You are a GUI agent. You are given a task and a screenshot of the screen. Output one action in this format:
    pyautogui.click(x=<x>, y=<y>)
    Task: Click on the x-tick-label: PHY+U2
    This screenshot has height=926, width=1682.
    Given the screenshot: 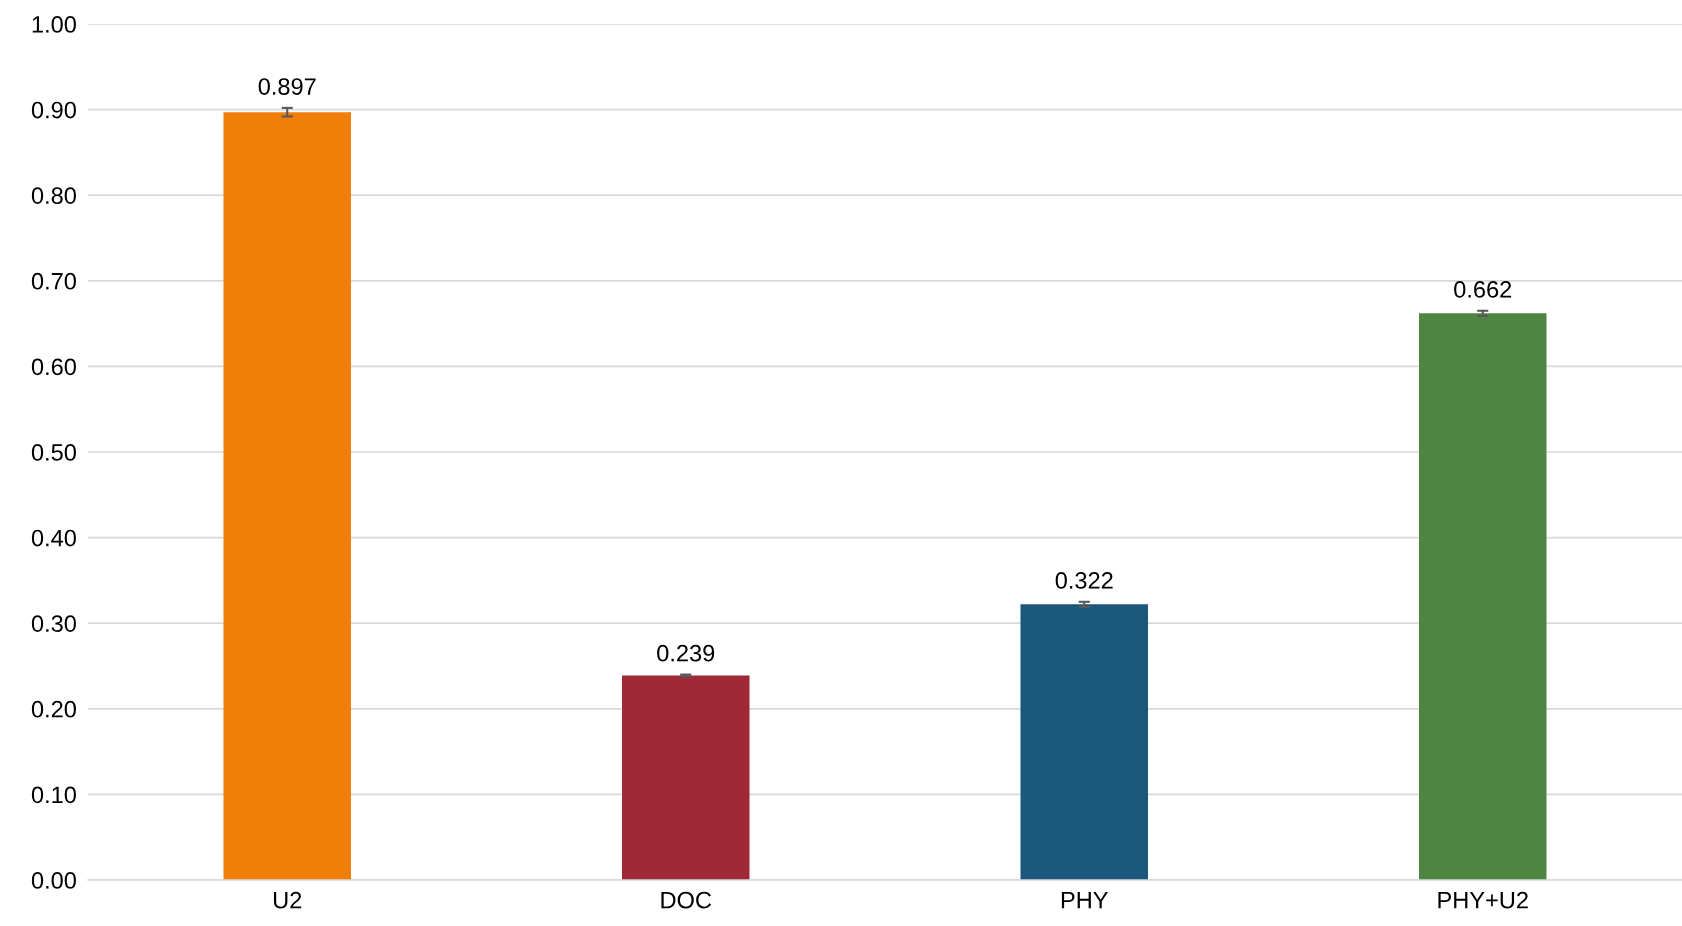 What is the action you would take?
    pyautogui.click(x=1483, y=900)
    